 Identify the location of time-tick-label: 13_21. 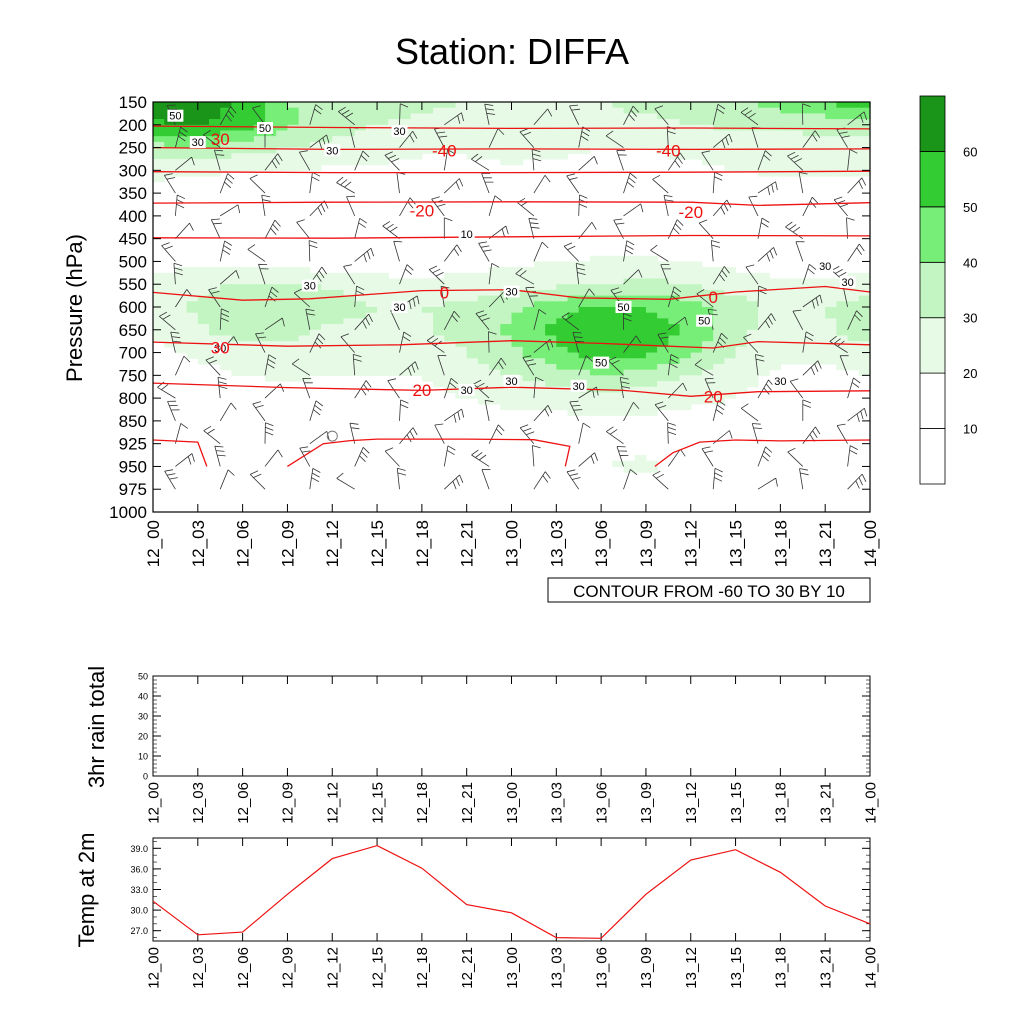
(825, 803).